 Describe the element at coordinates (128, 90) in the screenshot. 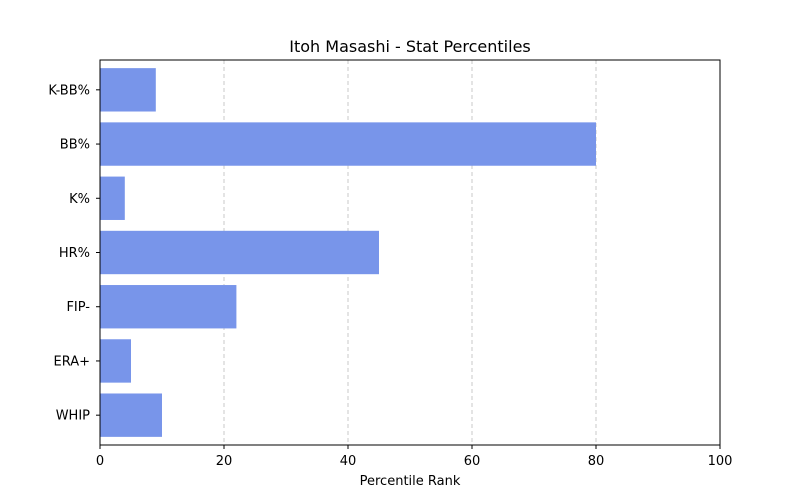

I see `bar-k-bb-` at that location.